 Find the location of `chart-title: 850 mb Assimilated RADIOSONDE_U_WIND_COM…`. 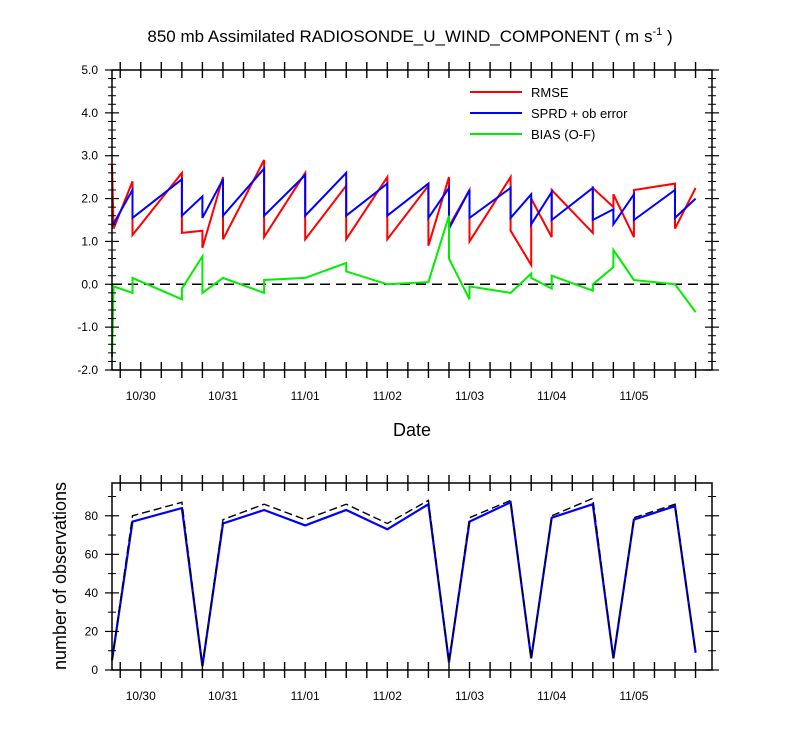

chart-title: 850 mb Assimilated RADIOSONDE_U_WIND_COM… is located at coordinates (409, 36).